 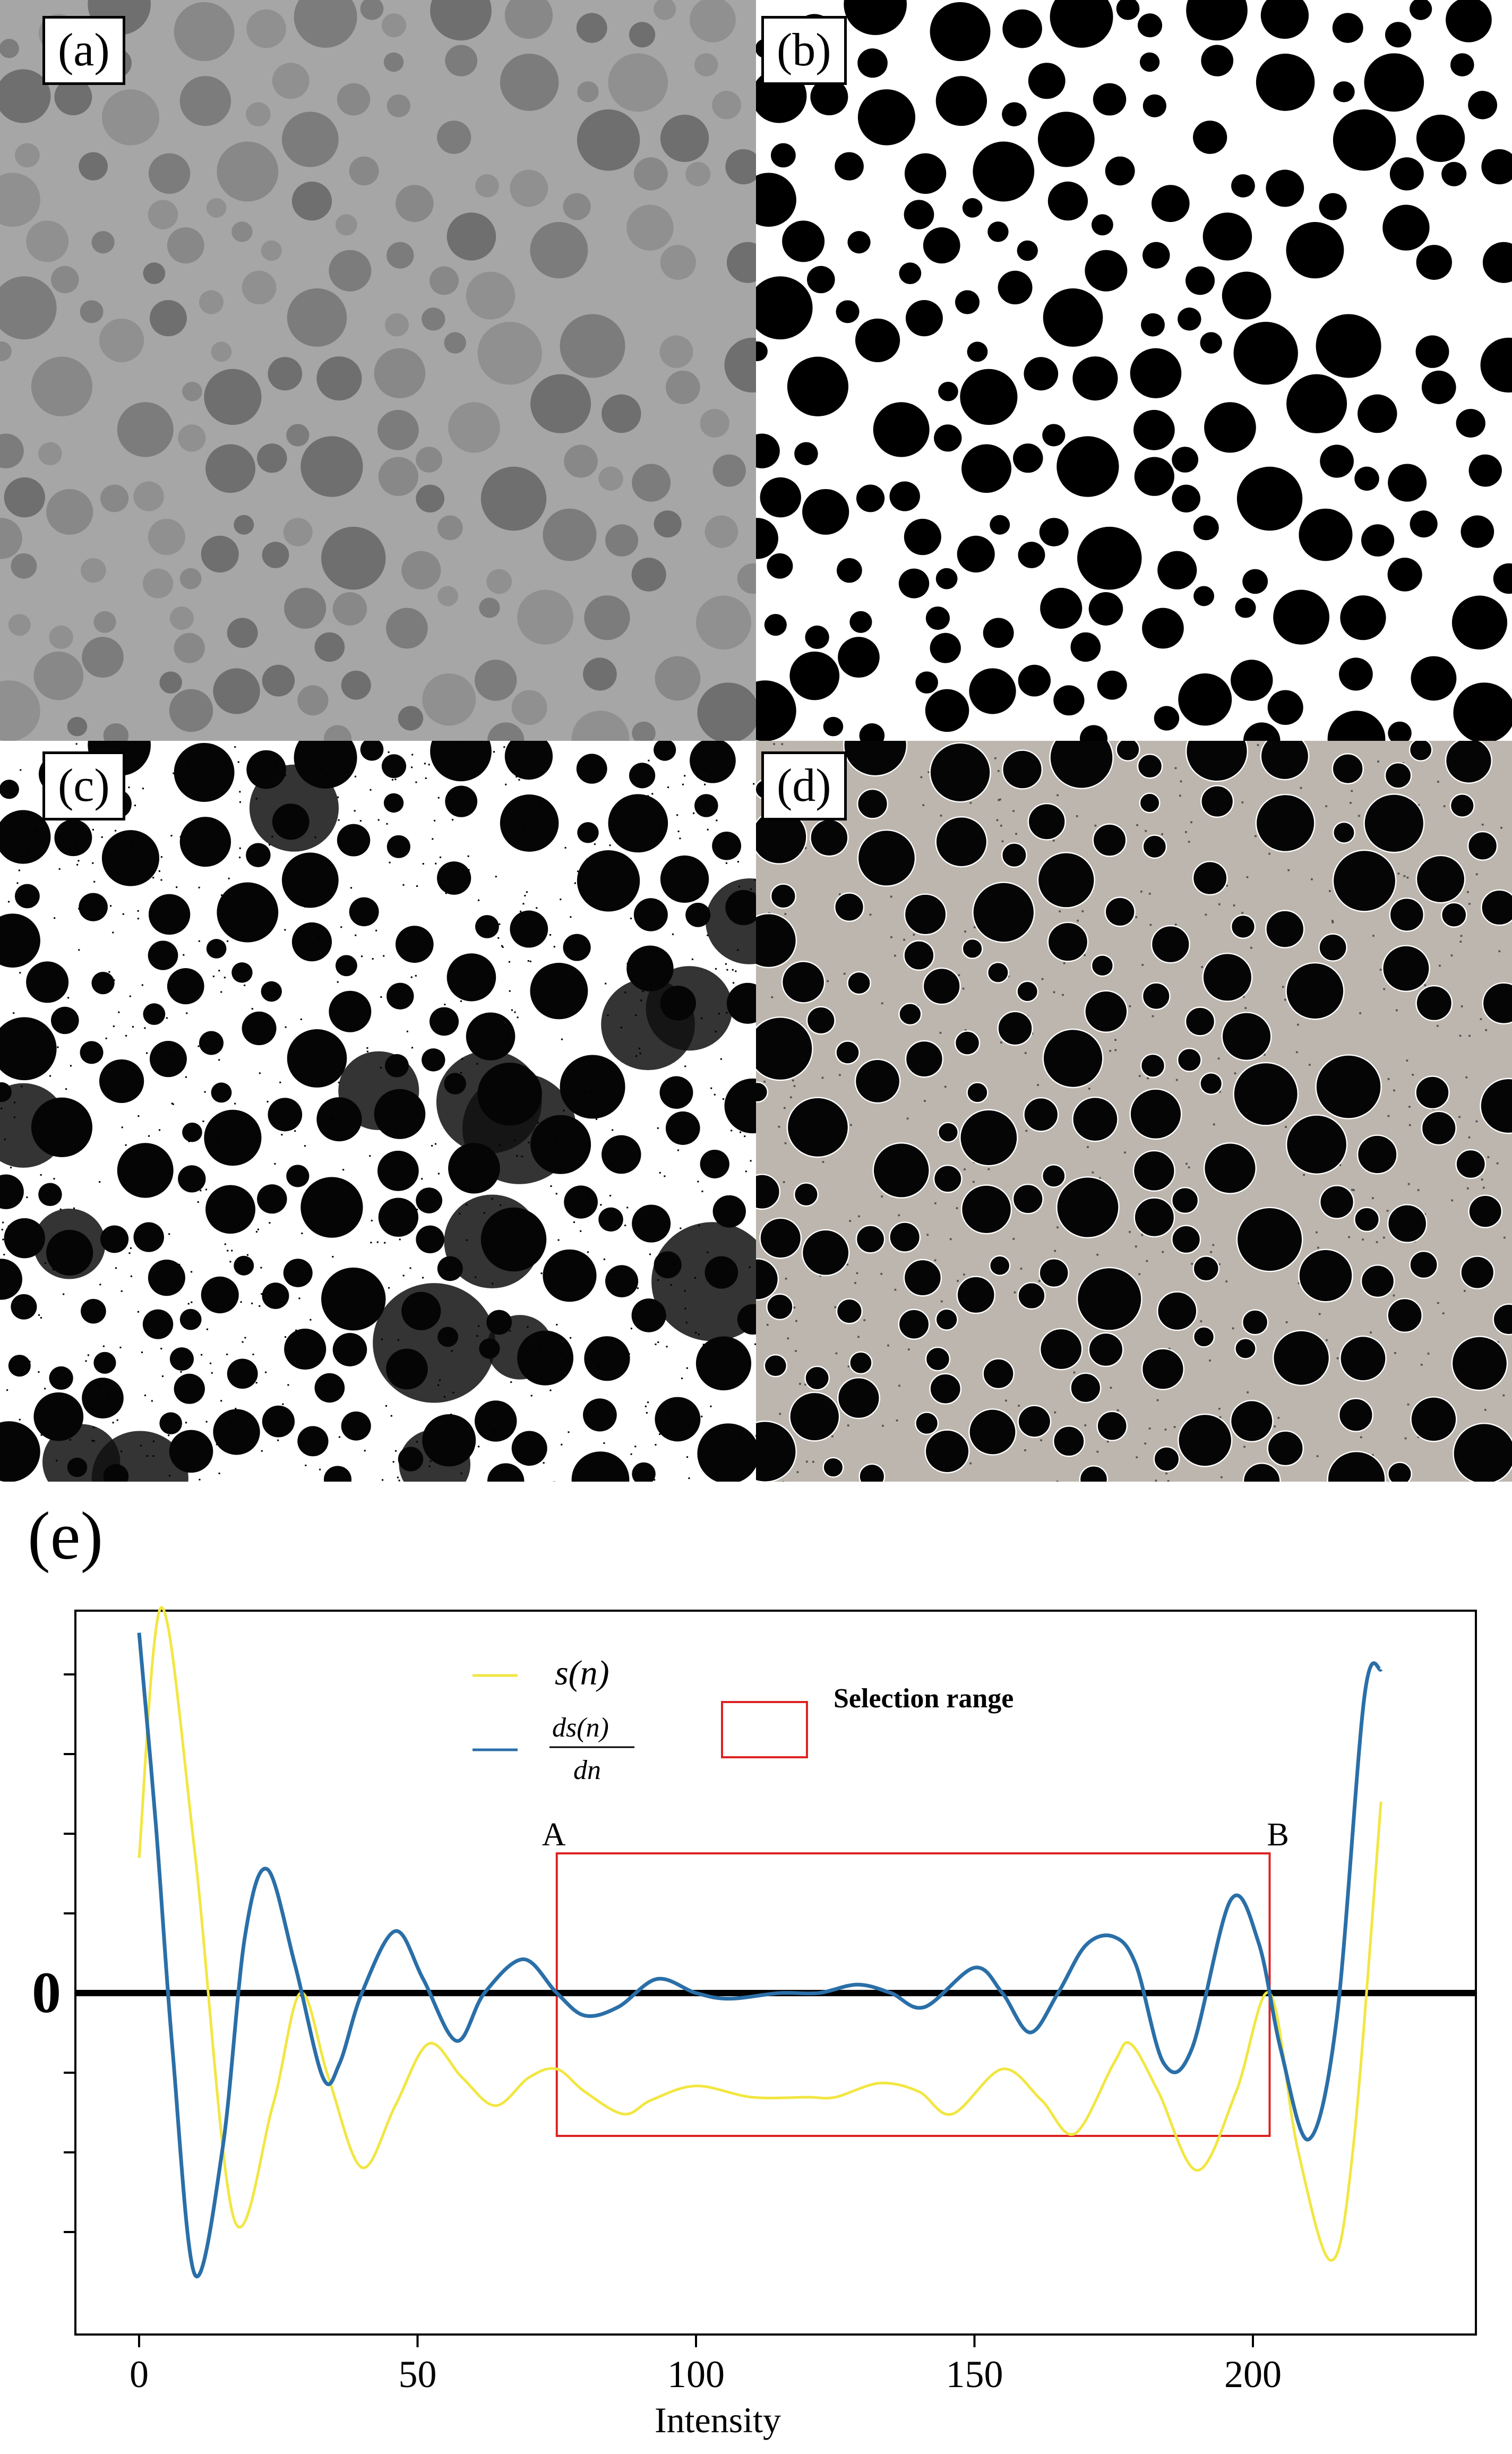 I want to click on panel-label: (b), so click(x=804, y=50).